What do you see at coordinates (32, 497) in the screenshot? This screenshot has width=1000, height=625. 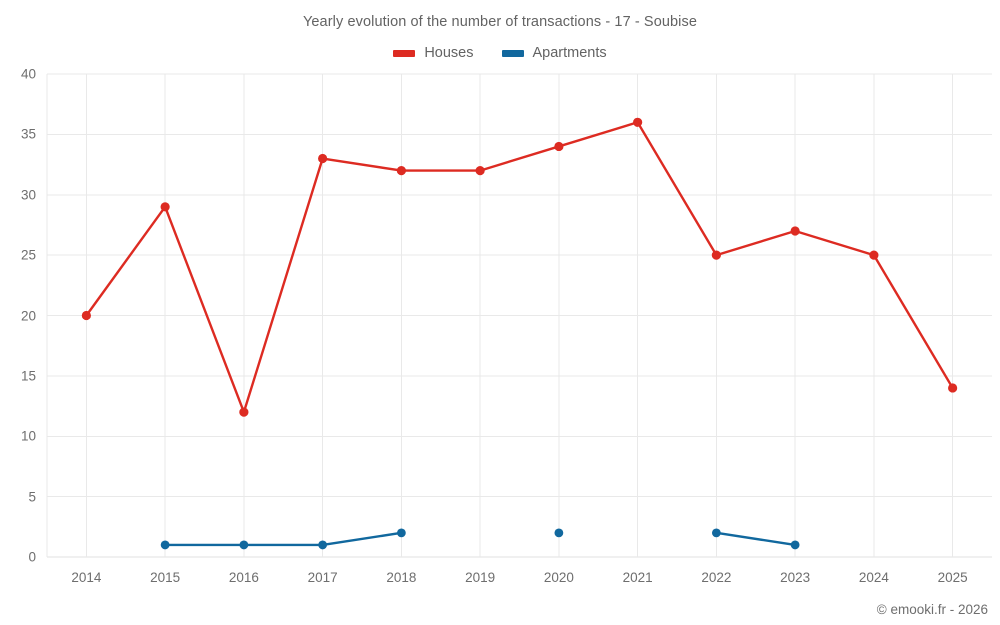 I see `y-axis-tick-label: 5` at bounding box center [32, 497].